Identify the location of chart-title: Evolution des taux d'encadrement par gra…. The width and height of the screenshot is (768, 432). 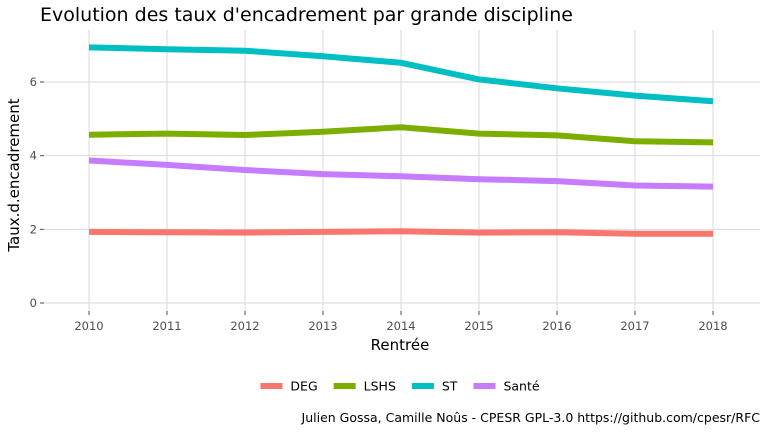
(306, 15).